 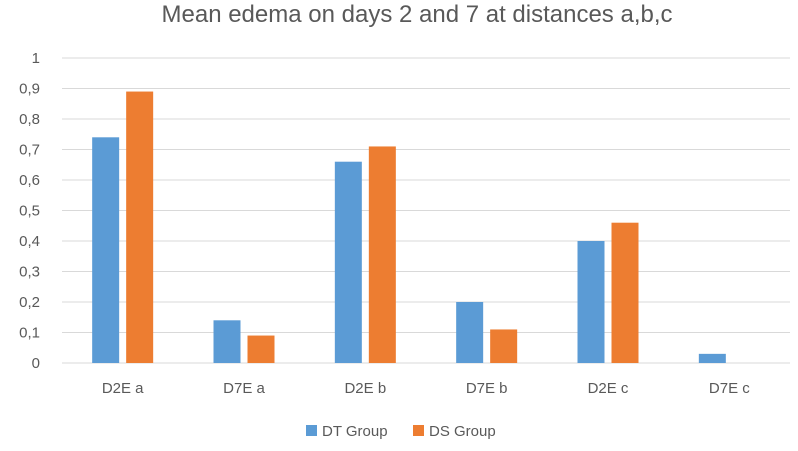 I want to click on x-tick-label: D2E c, so click(x=608, y=388).